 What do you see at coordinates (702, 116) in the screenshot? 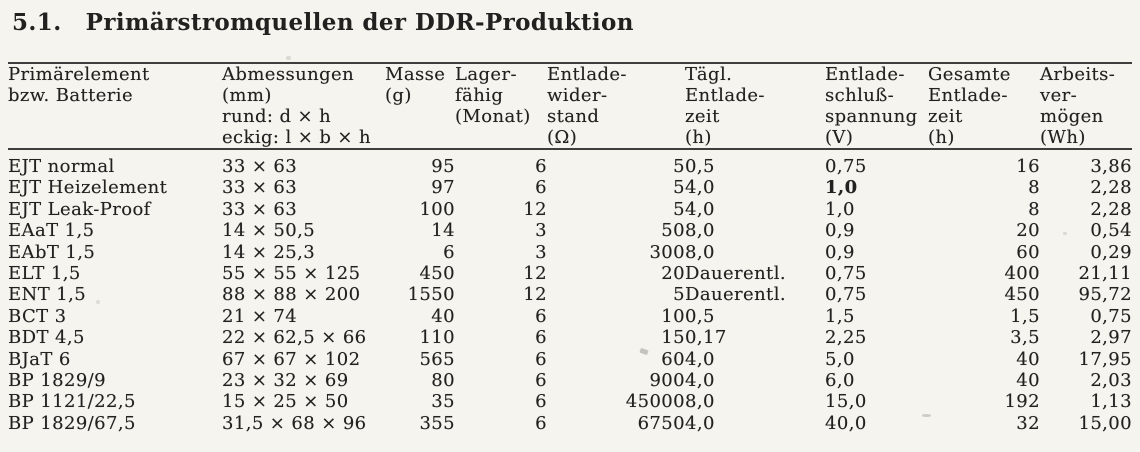
I see `column-header-line: zeit` at bounding box center [702, 116].